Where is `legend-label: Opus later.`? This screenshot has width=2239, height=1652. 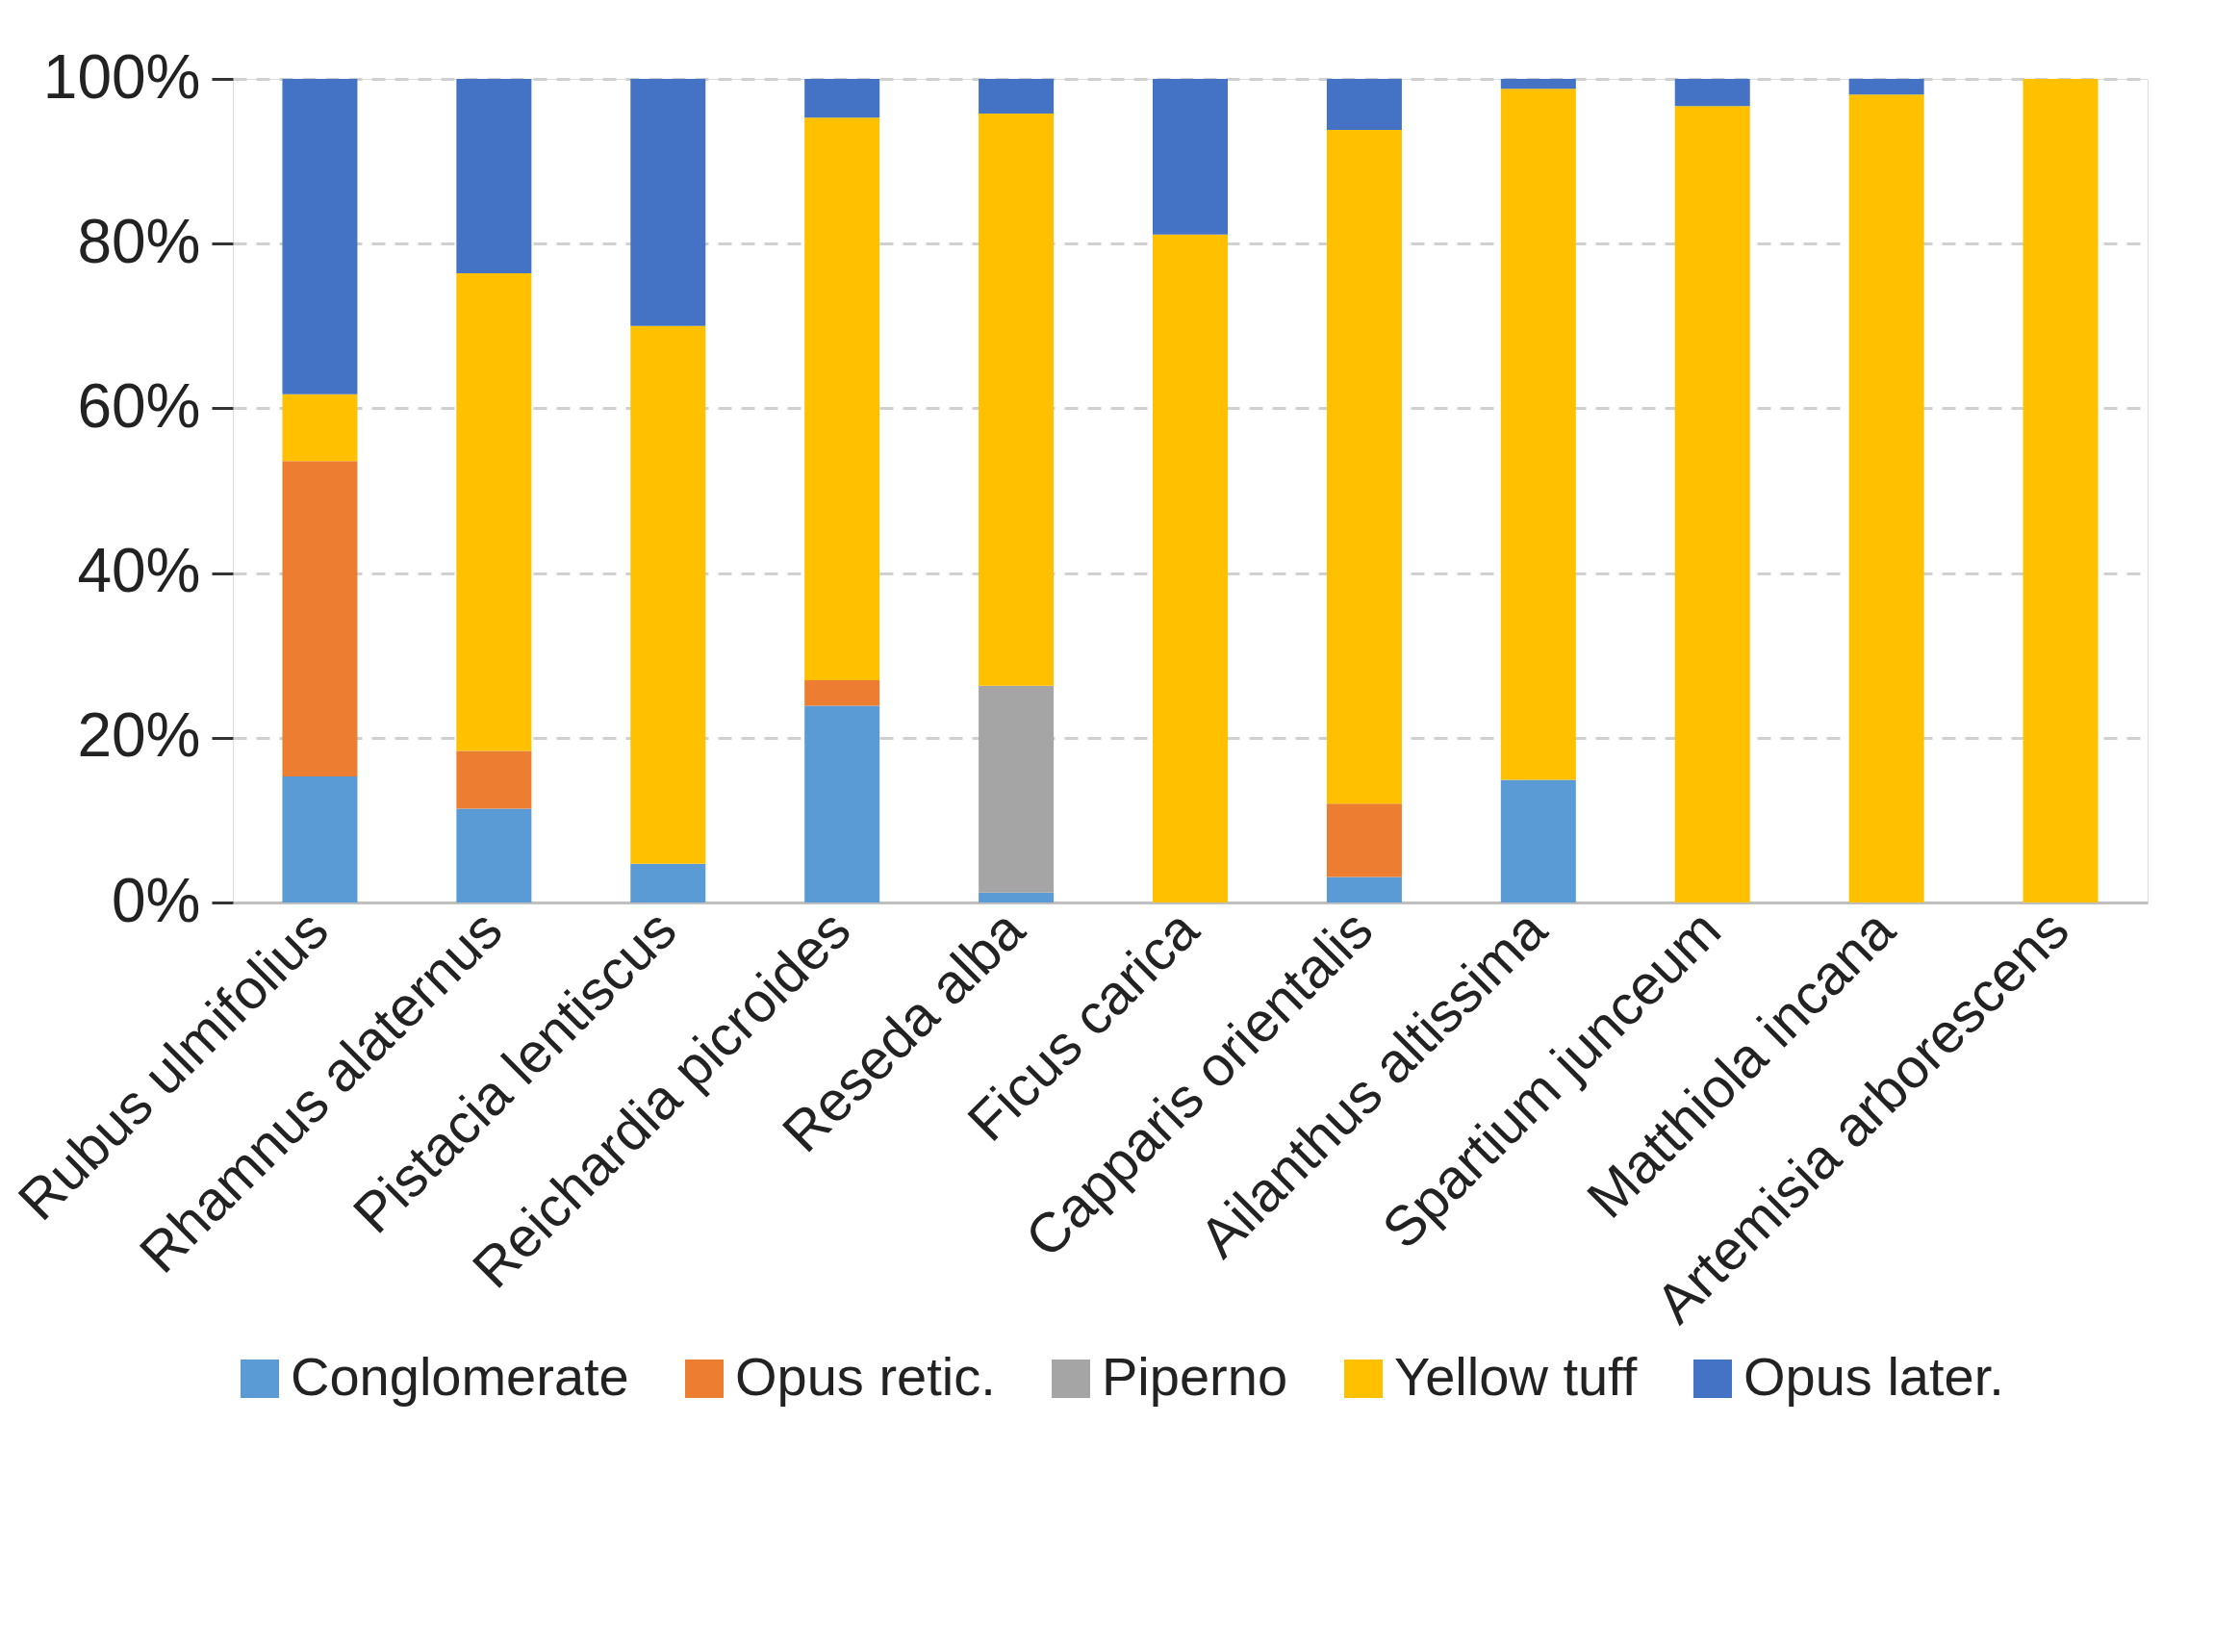
legend-label: Opus later. is located at coordinates (1874, 1376).